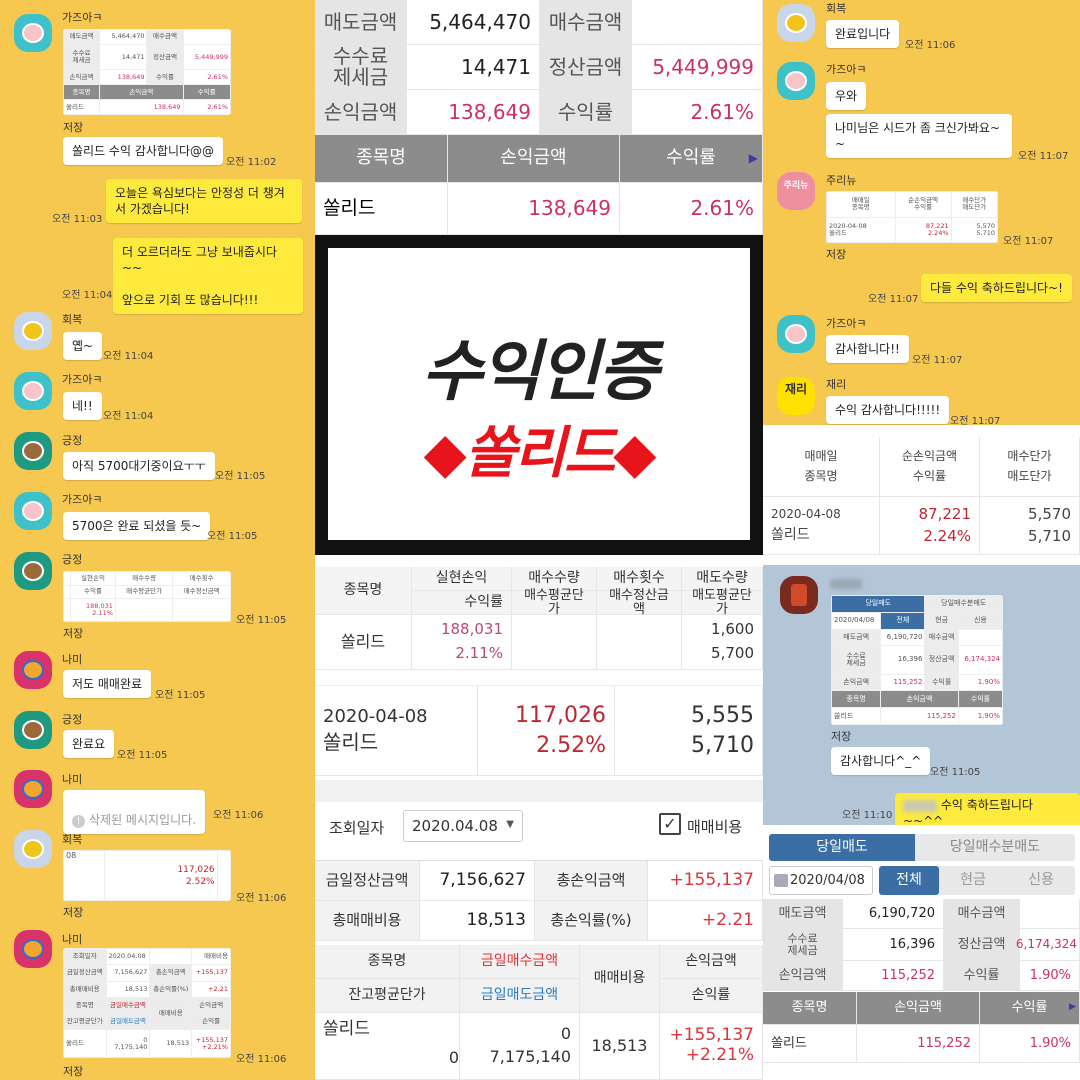 This screenshot has width=1080, height=1080. Describe the element at coordinates (554, 642) in the screenshot. I see `empty-cell` at that location.